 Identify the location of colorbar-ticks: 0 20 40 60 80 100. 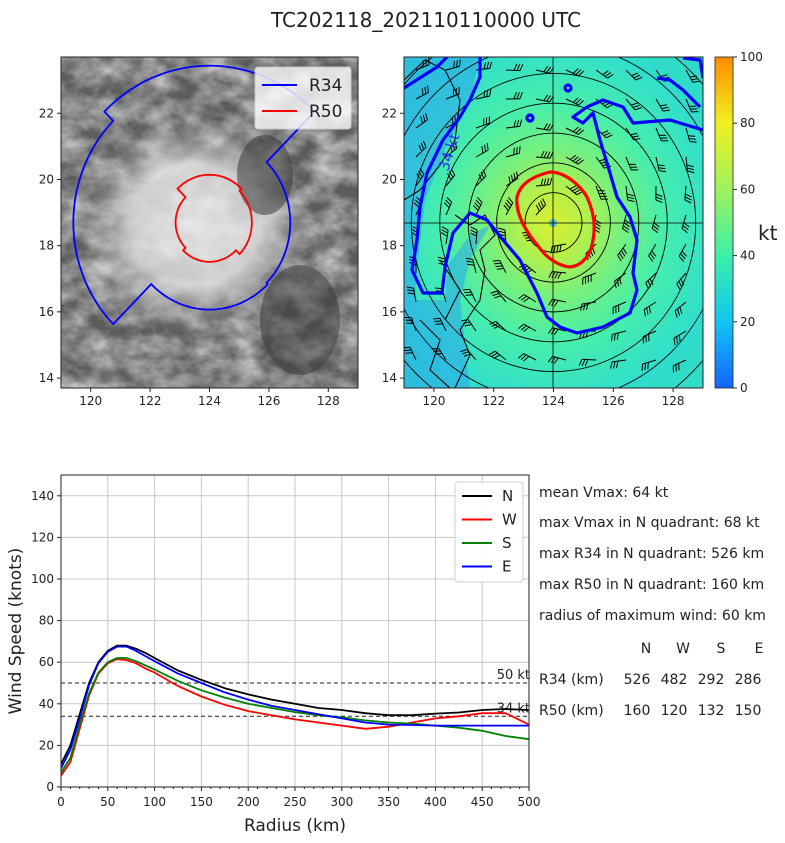
(748, 222).